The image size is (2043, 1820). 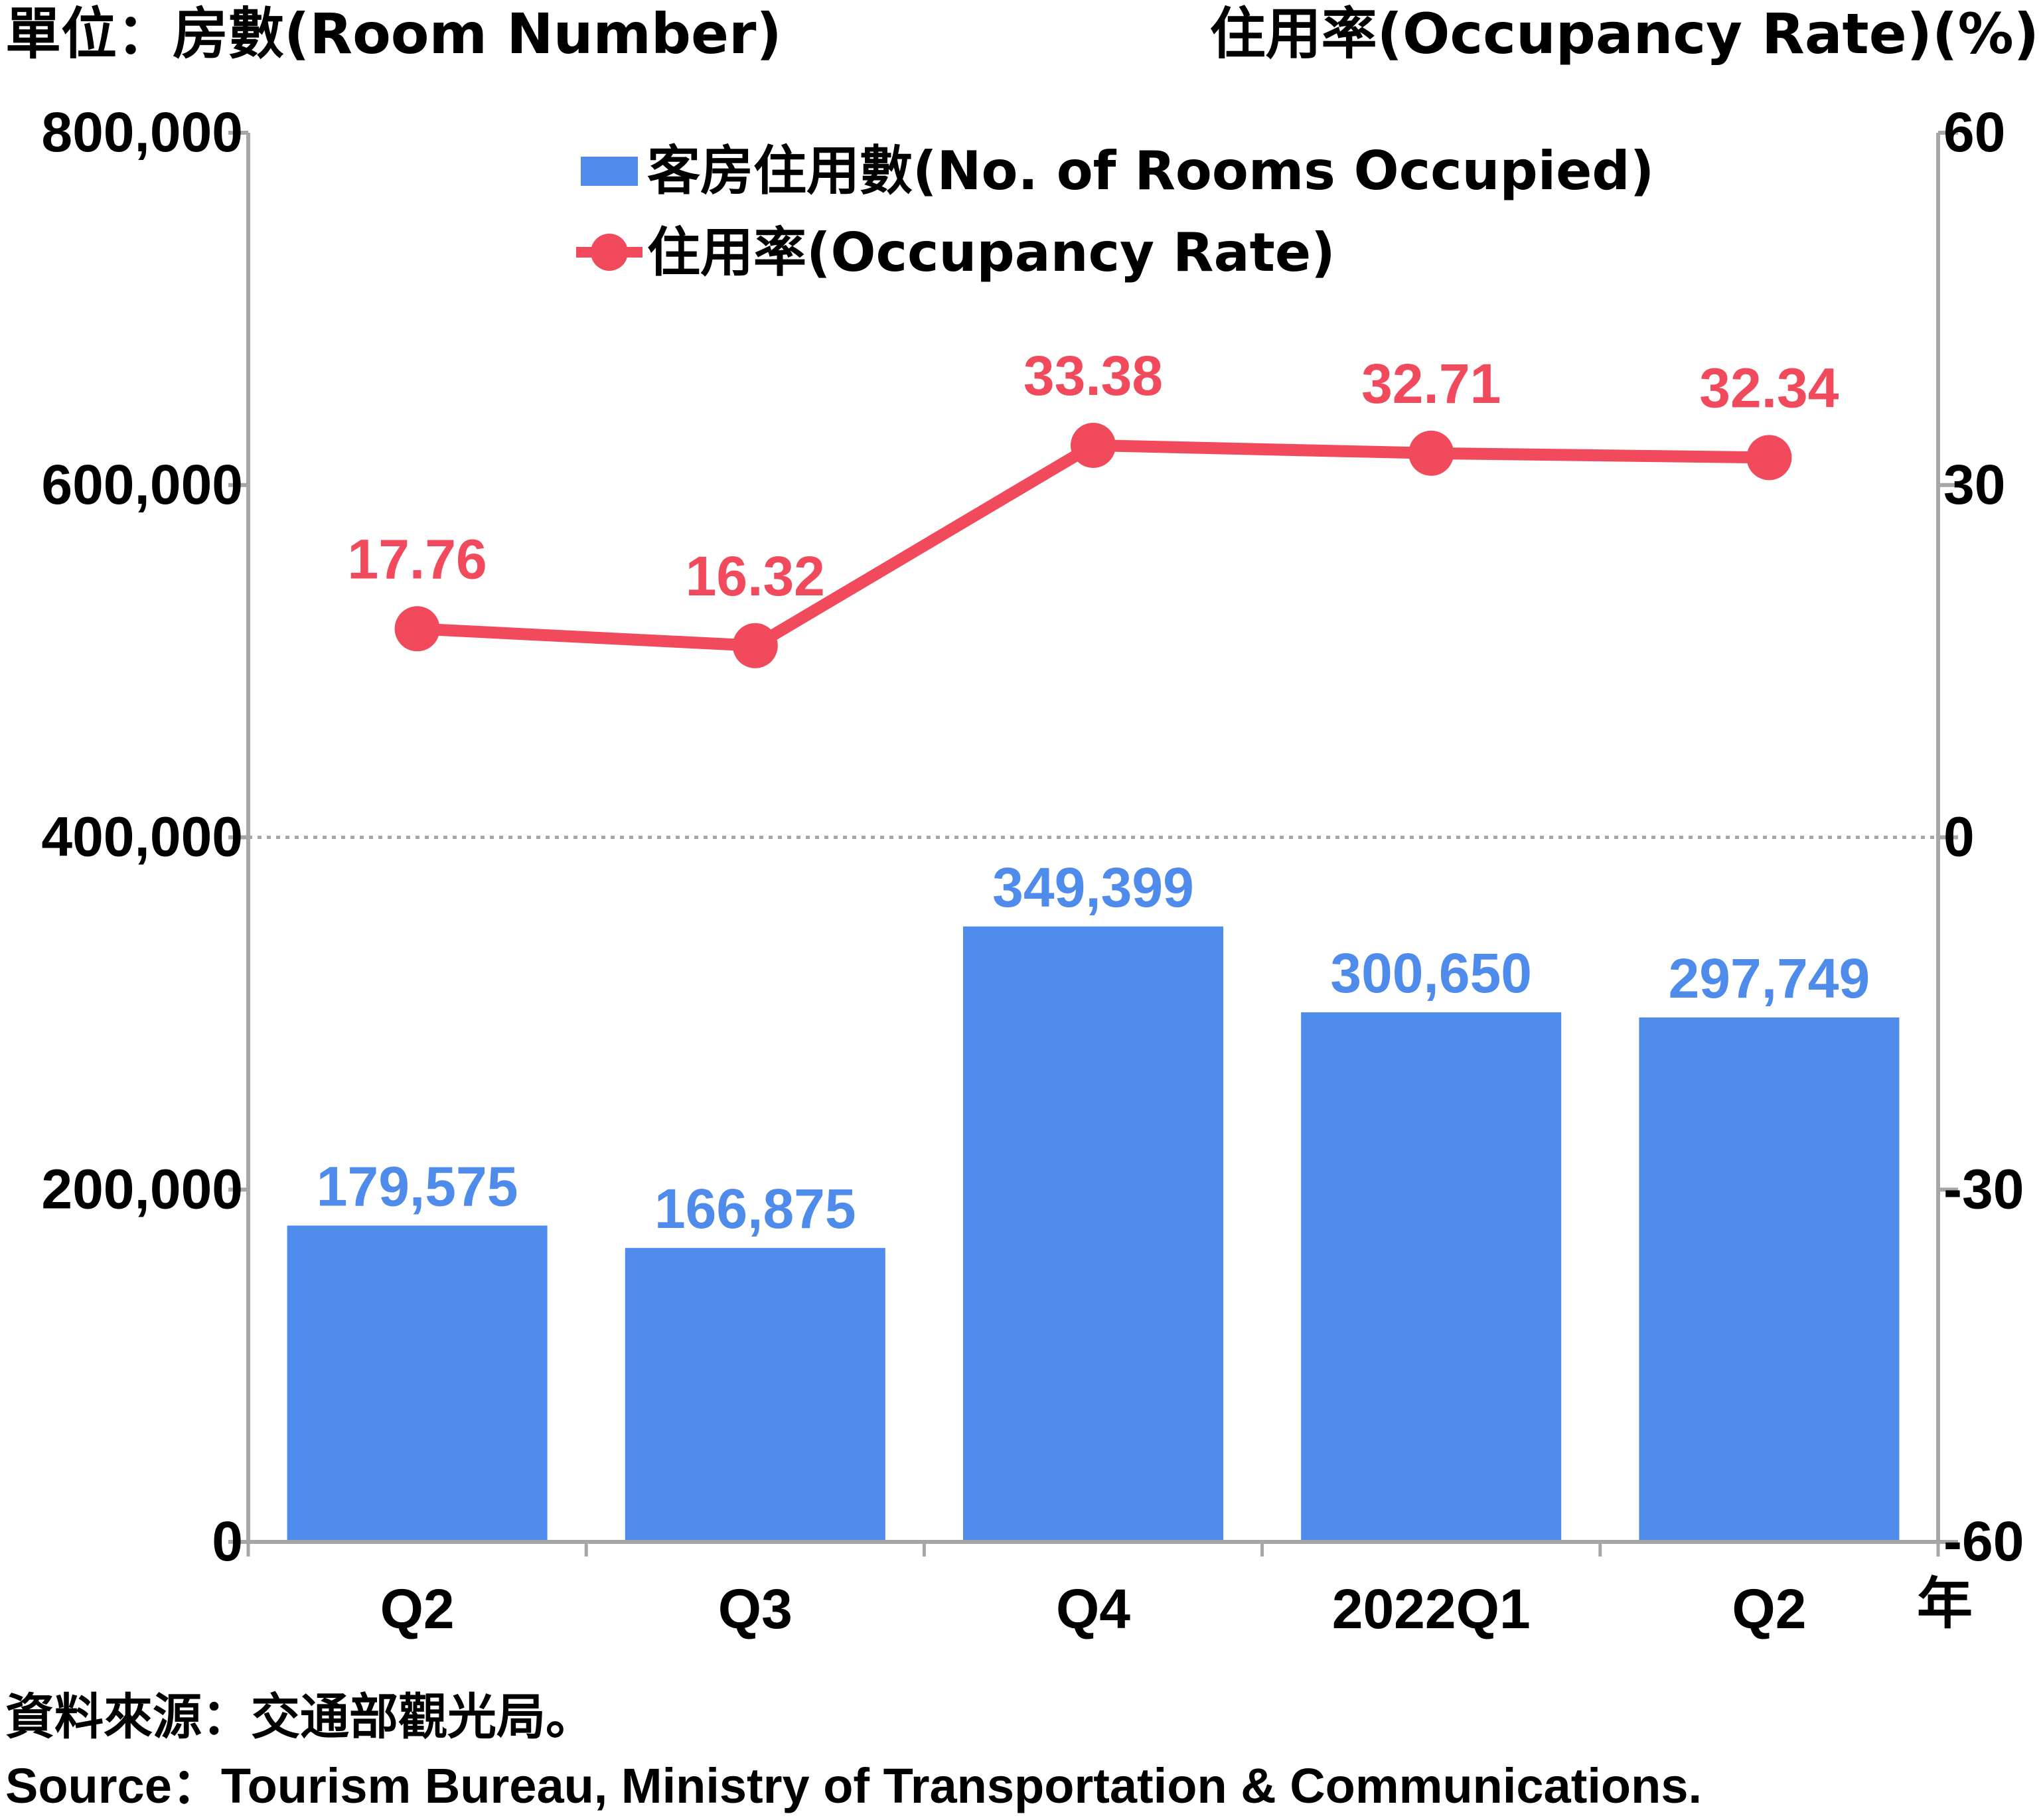 I want to click on occupancy-rate-line, so click(x=1093, y=545).